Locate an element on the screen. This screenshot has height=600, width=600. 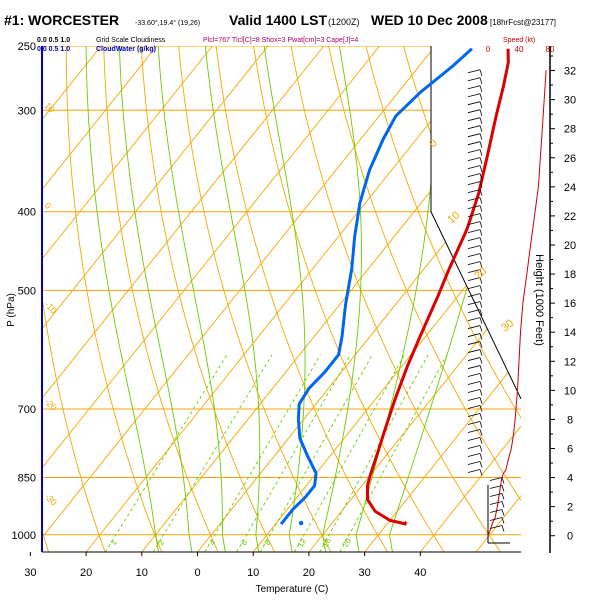
cloudwater-label: CloudWater (g/kg) is located at coordinates (126, 49).